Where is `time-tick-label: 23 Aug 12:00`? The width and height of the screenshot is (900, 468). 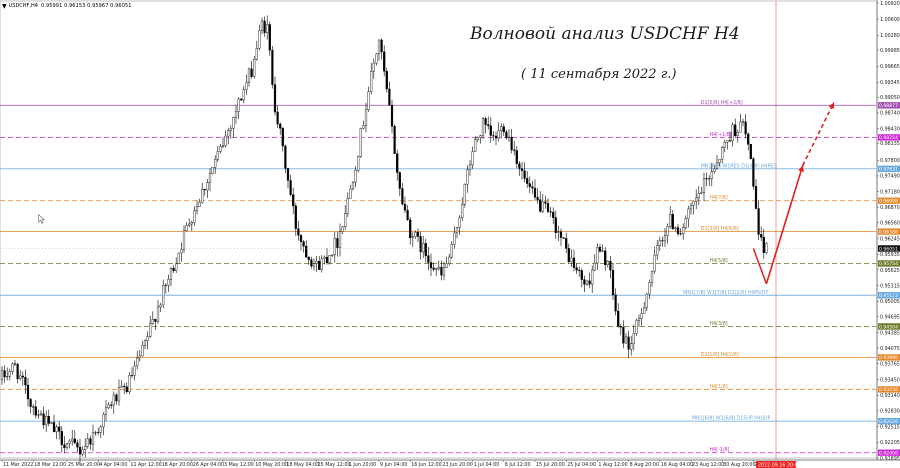
time-tick-label: 23 Aug 12:00 is located at coordinates (708, 465).